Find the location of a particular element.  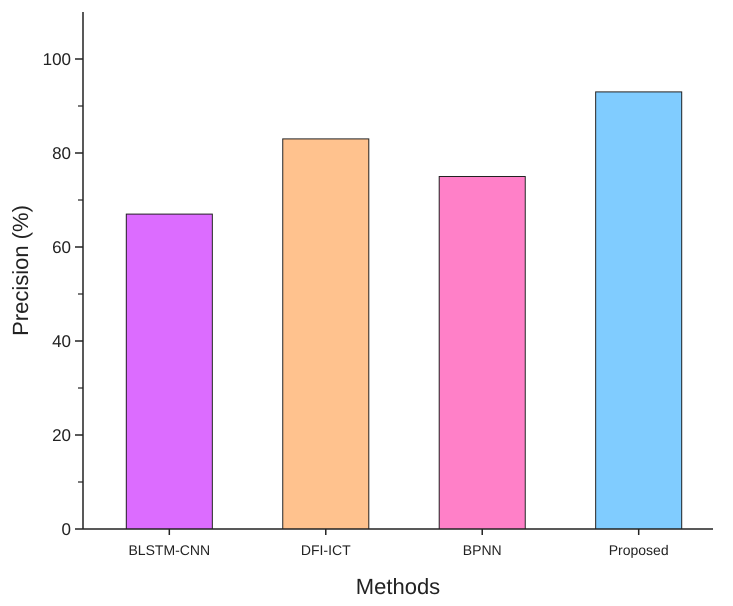

y-tick-label: 80 is located at coordinates (61, 153).